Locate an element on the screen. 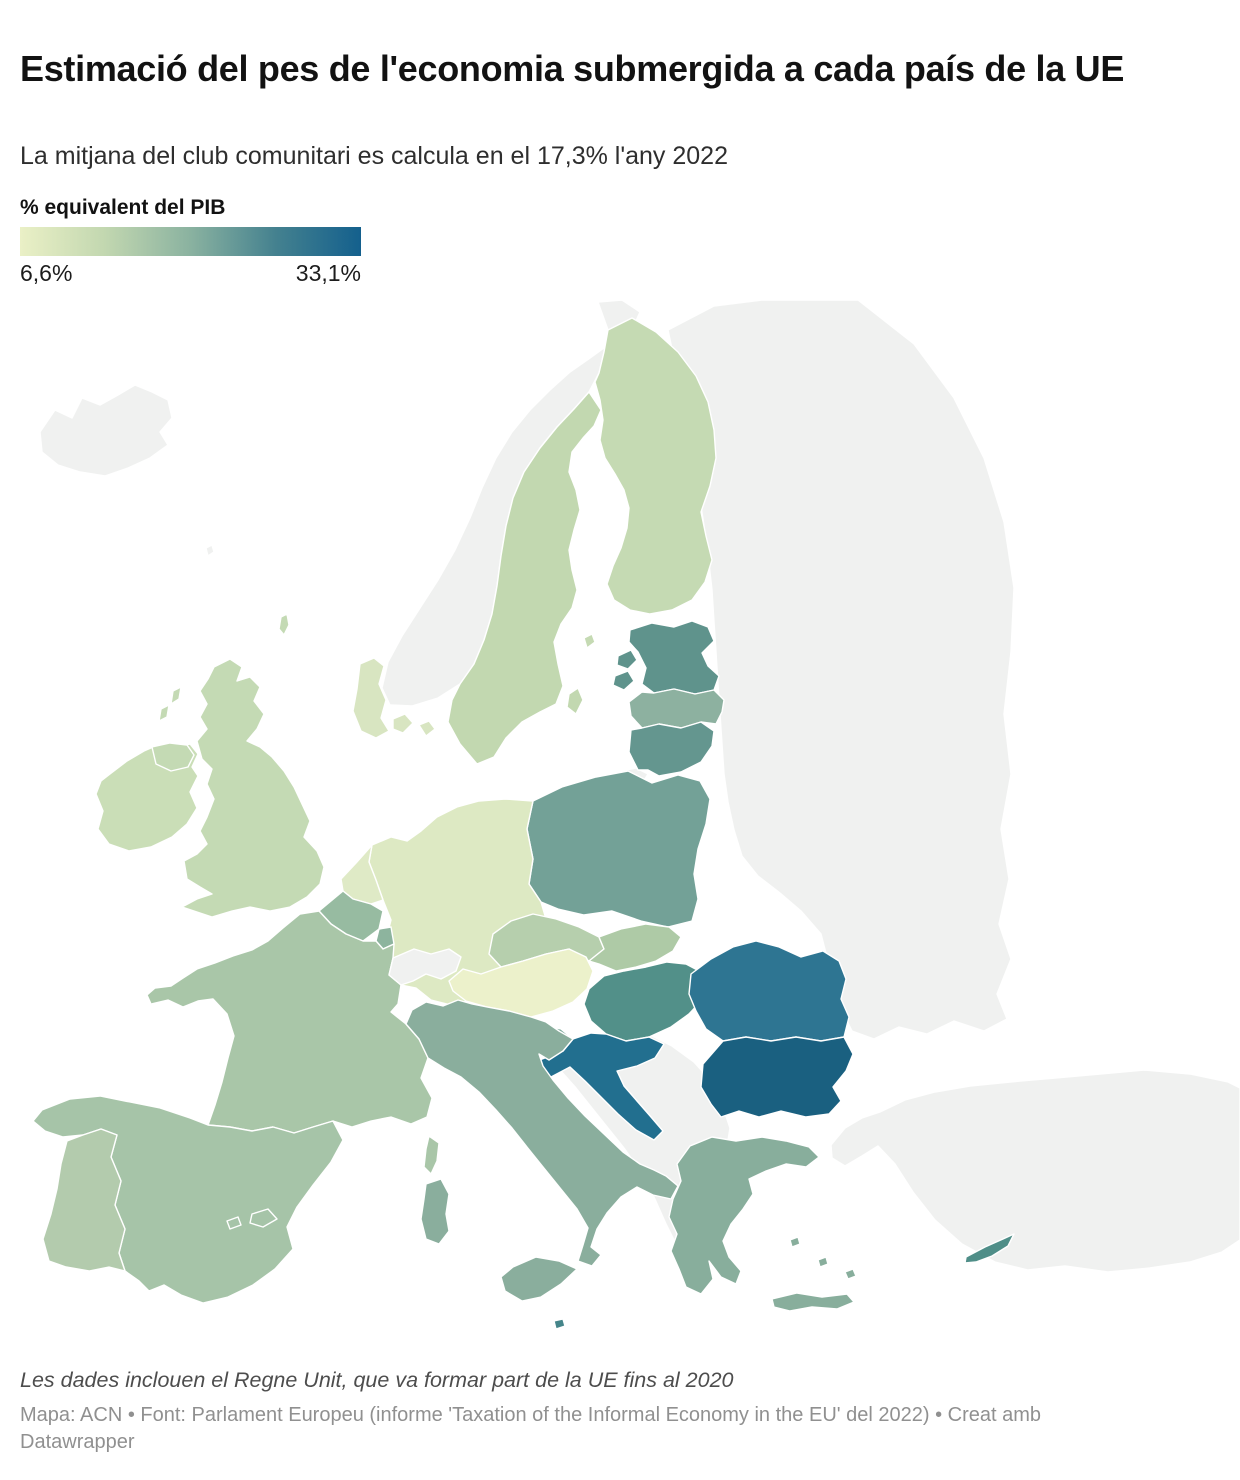 The width and height of the screenshot is (1240, 1480). region-eastern-neighbors is located at coordinates (841, 669).